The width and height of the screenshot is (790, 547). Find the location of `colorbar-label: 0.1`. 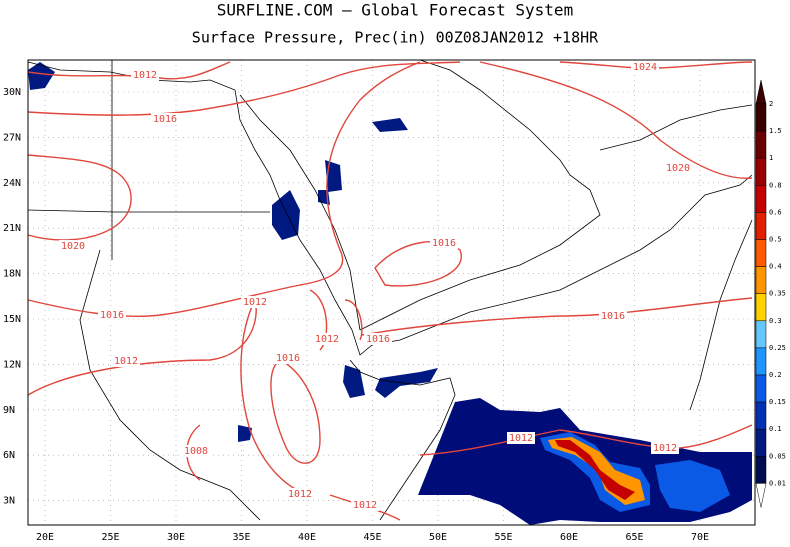

colorbar-label: 0.1 is located at coordinates (775, 429).